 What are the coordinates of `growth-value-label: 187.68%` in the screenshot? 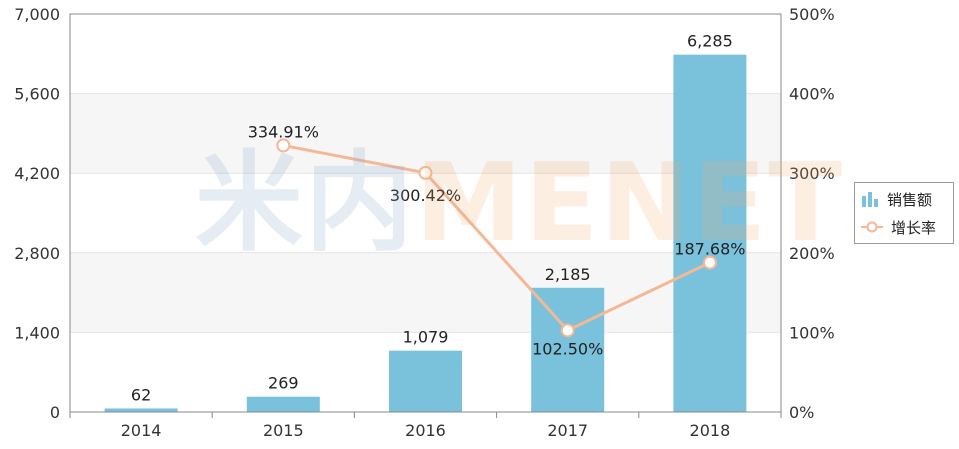 It's located at (709, 249).